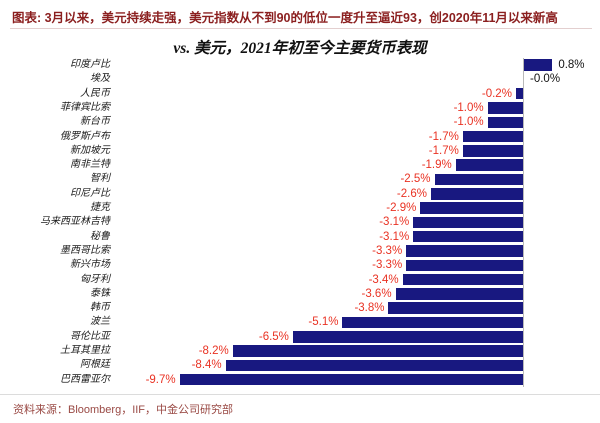 The image size is (600, 423). Describe the element at coordinates (523, 222) in the screenshot. I see `zero-axis-line` at that location.